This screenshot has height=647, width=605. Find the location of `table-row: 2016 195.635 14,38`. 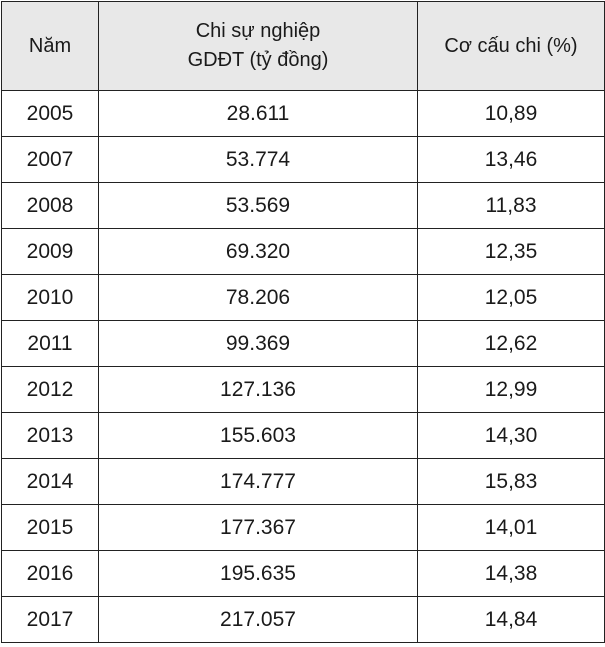

table-row: 2016 195.635 14,38 is located at coordinates (303, 573).